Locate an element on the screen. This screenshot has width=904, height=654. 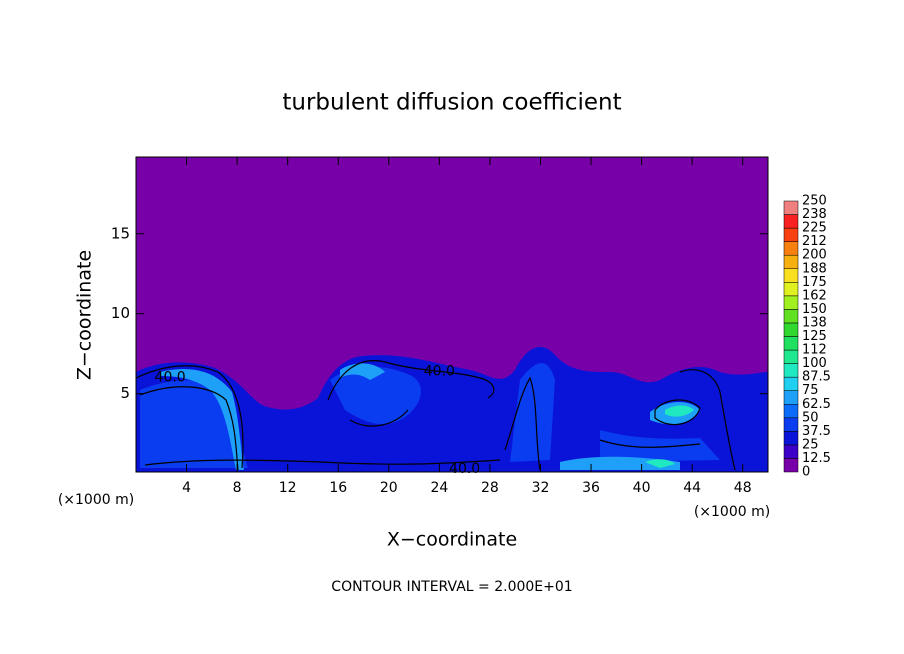
x-tick-label: 36 is located at coordinates (591, 488).